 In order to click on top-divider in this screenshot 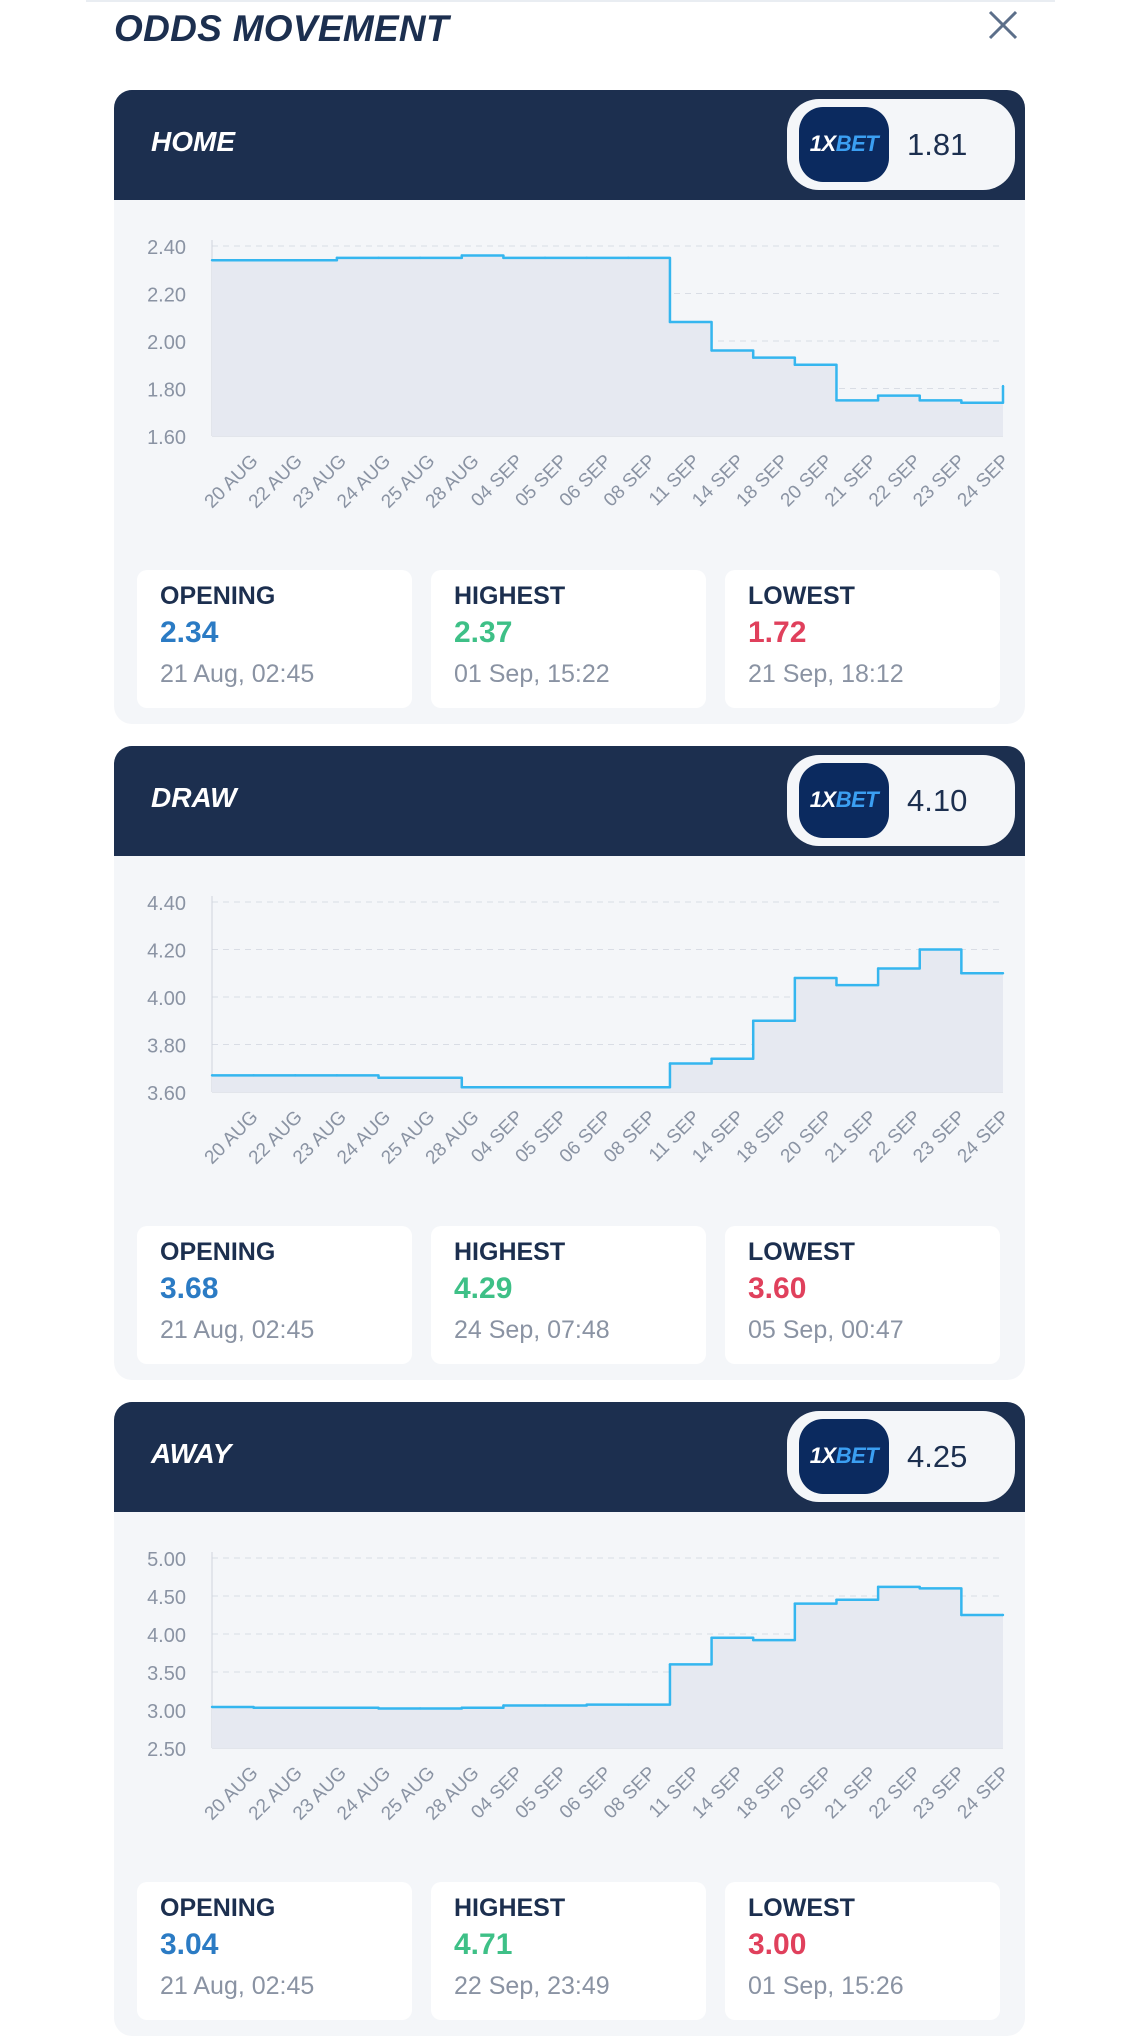, I will do `click(570, 1)`.